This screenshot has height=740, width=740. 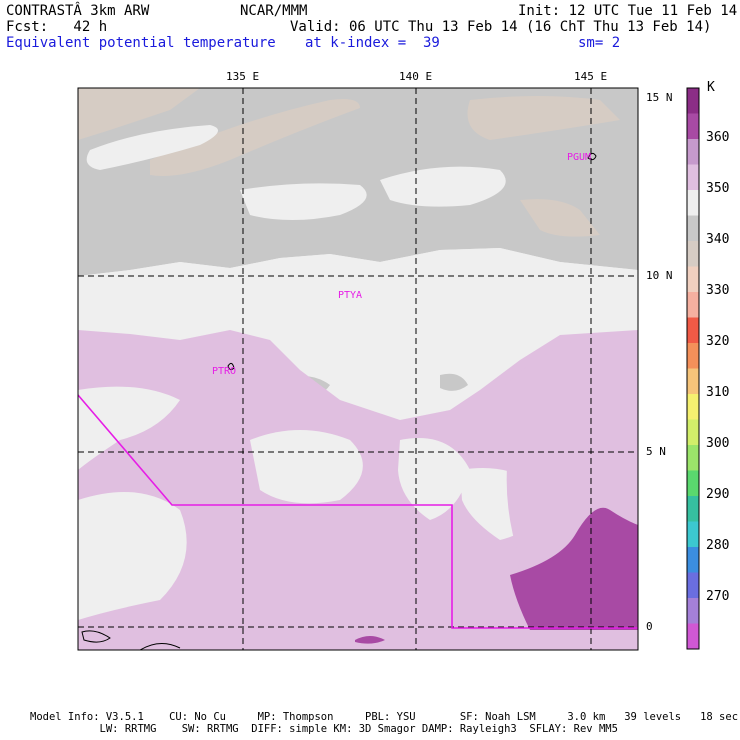 What do you see at coordinates (274, 11) in the screenshot?
I see `org-label: NCAR/MMM` at bounding box center [274, 11].